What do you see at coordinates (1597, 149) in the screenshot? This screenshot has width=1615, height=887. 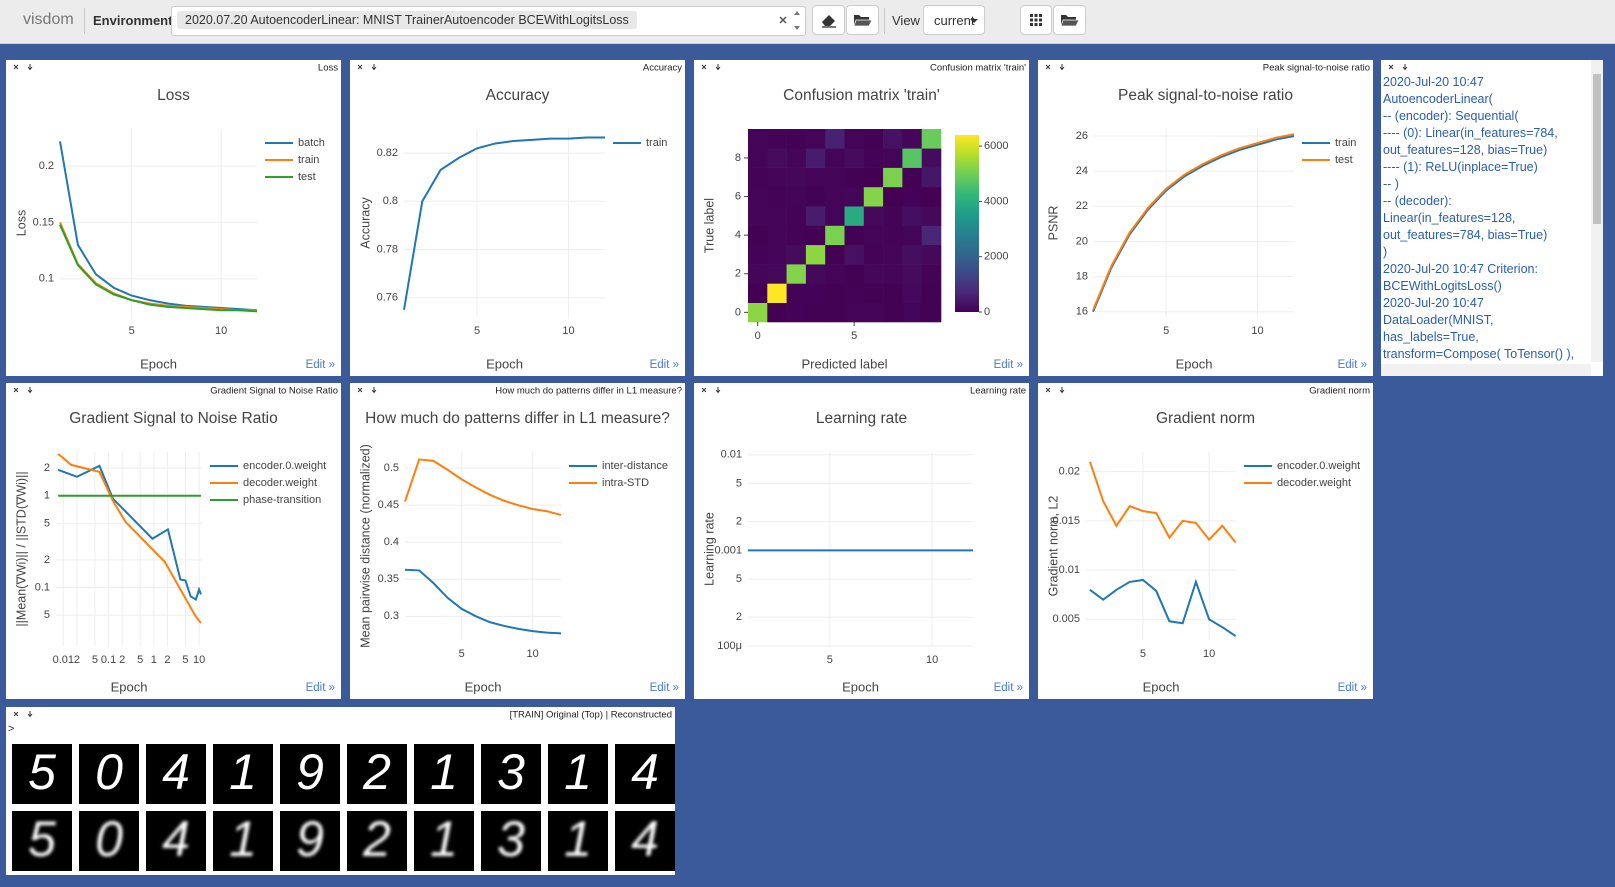 I see `scrollbar-thumb` at bounding box center [1597, 149].